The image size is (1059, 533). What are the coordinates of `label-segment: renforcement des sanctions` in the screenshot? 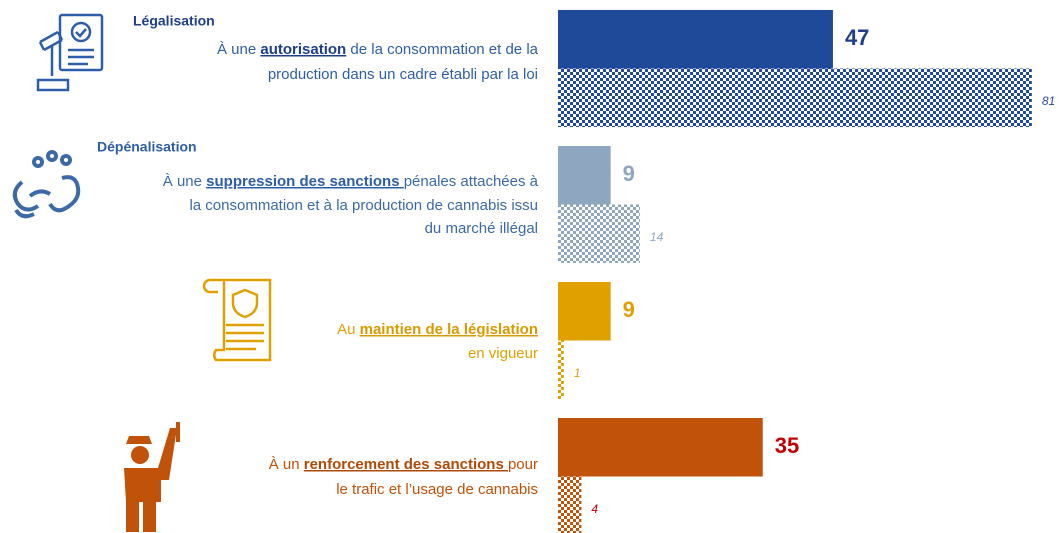 It's located at (406, 464).